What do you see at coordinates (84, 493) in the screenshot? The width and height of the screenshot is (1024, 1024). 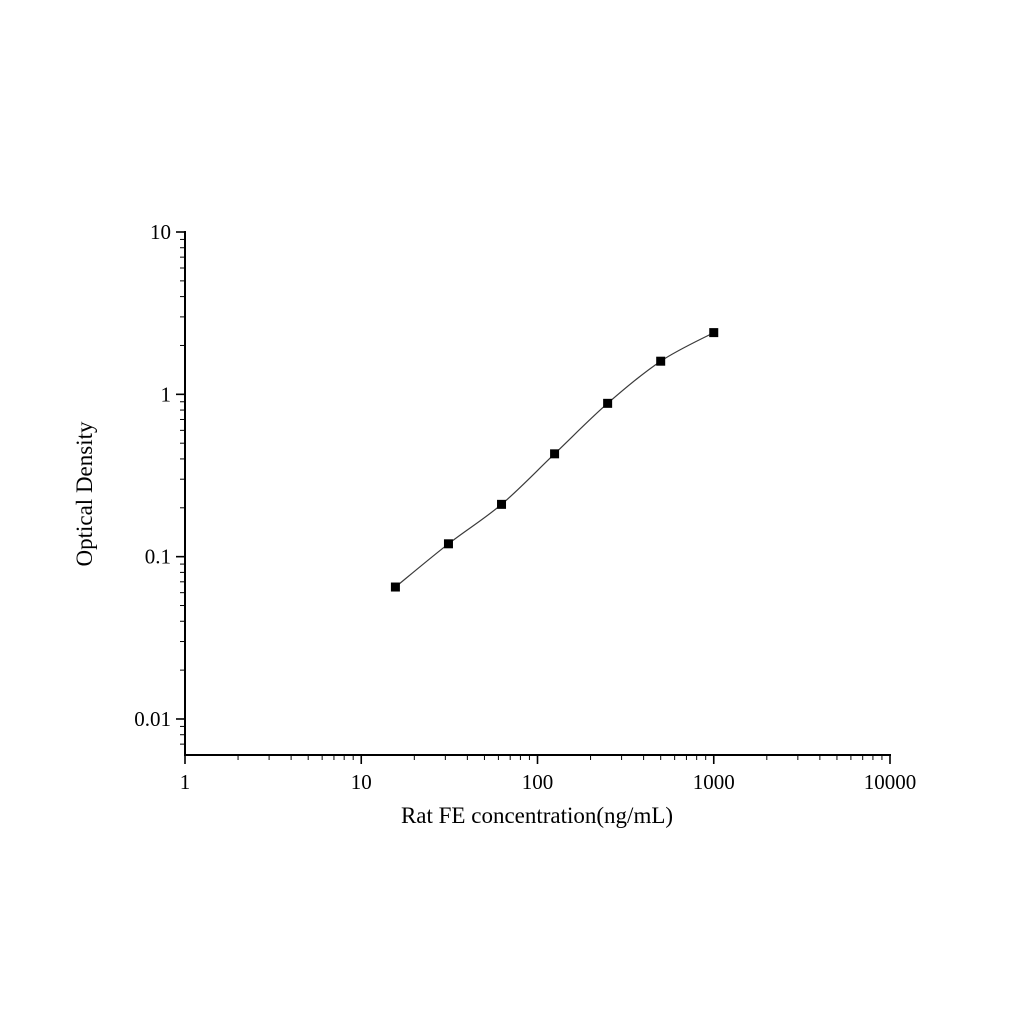 I see `y-axis-label: Optical Density` at bounding box center [84, 493].